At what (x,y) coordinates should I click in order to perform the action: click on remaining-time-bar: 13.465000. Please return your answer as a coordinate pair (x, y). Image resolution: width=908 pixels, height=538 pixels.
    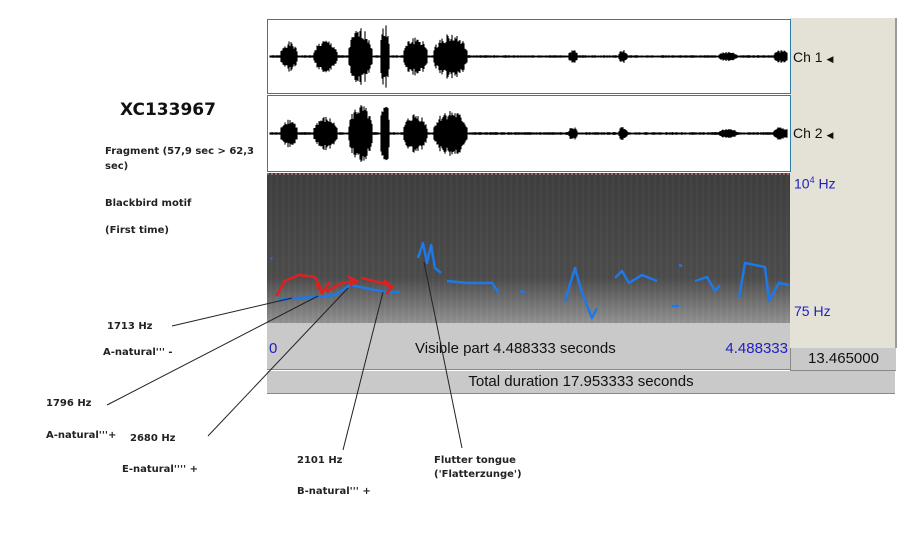
    Looking at the image, I should click on (843, 359).